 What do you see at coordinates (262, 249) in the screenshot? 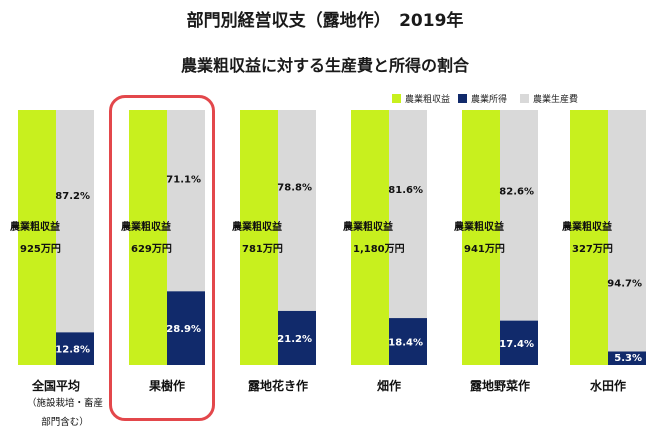
I see `revenue-value-label: 781万円` at bounding box center [262, 249].